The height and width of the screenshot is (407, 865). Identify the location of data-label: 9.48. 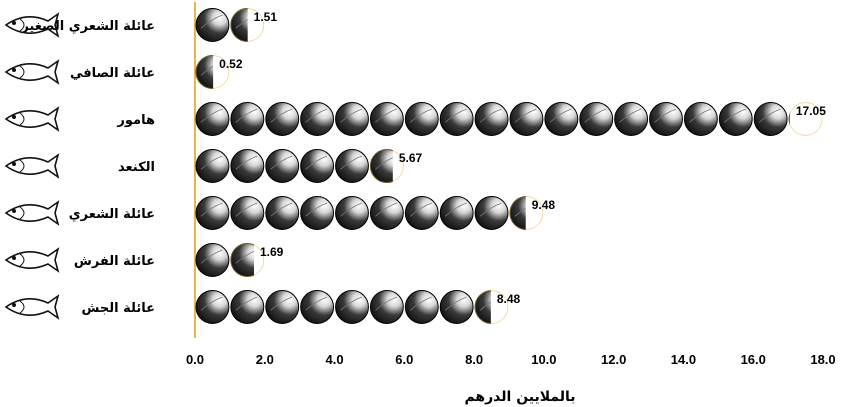
(544, 205).